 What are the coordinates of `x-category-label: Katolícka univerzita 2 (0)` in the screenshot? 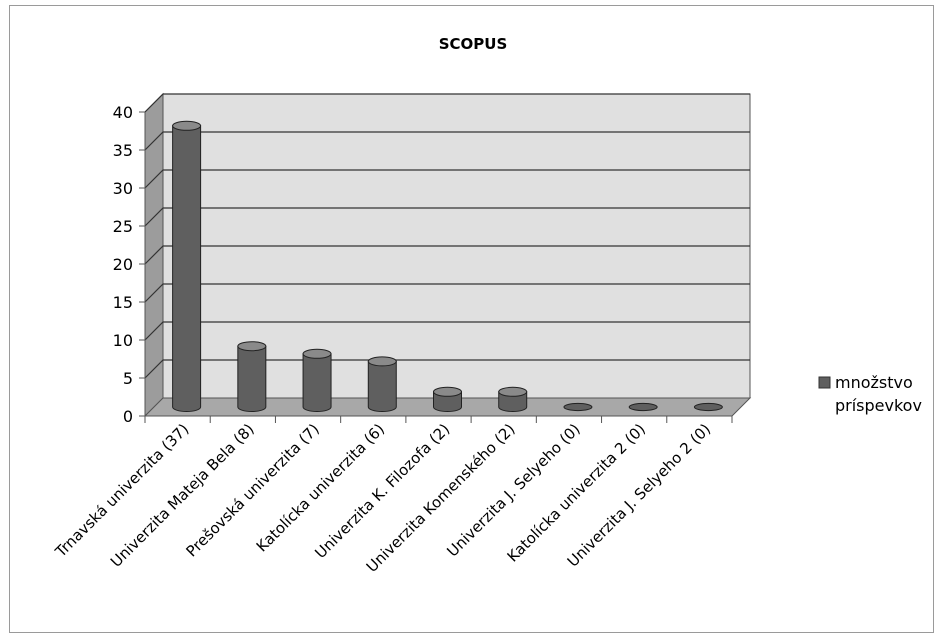 It's located at (576, 492).